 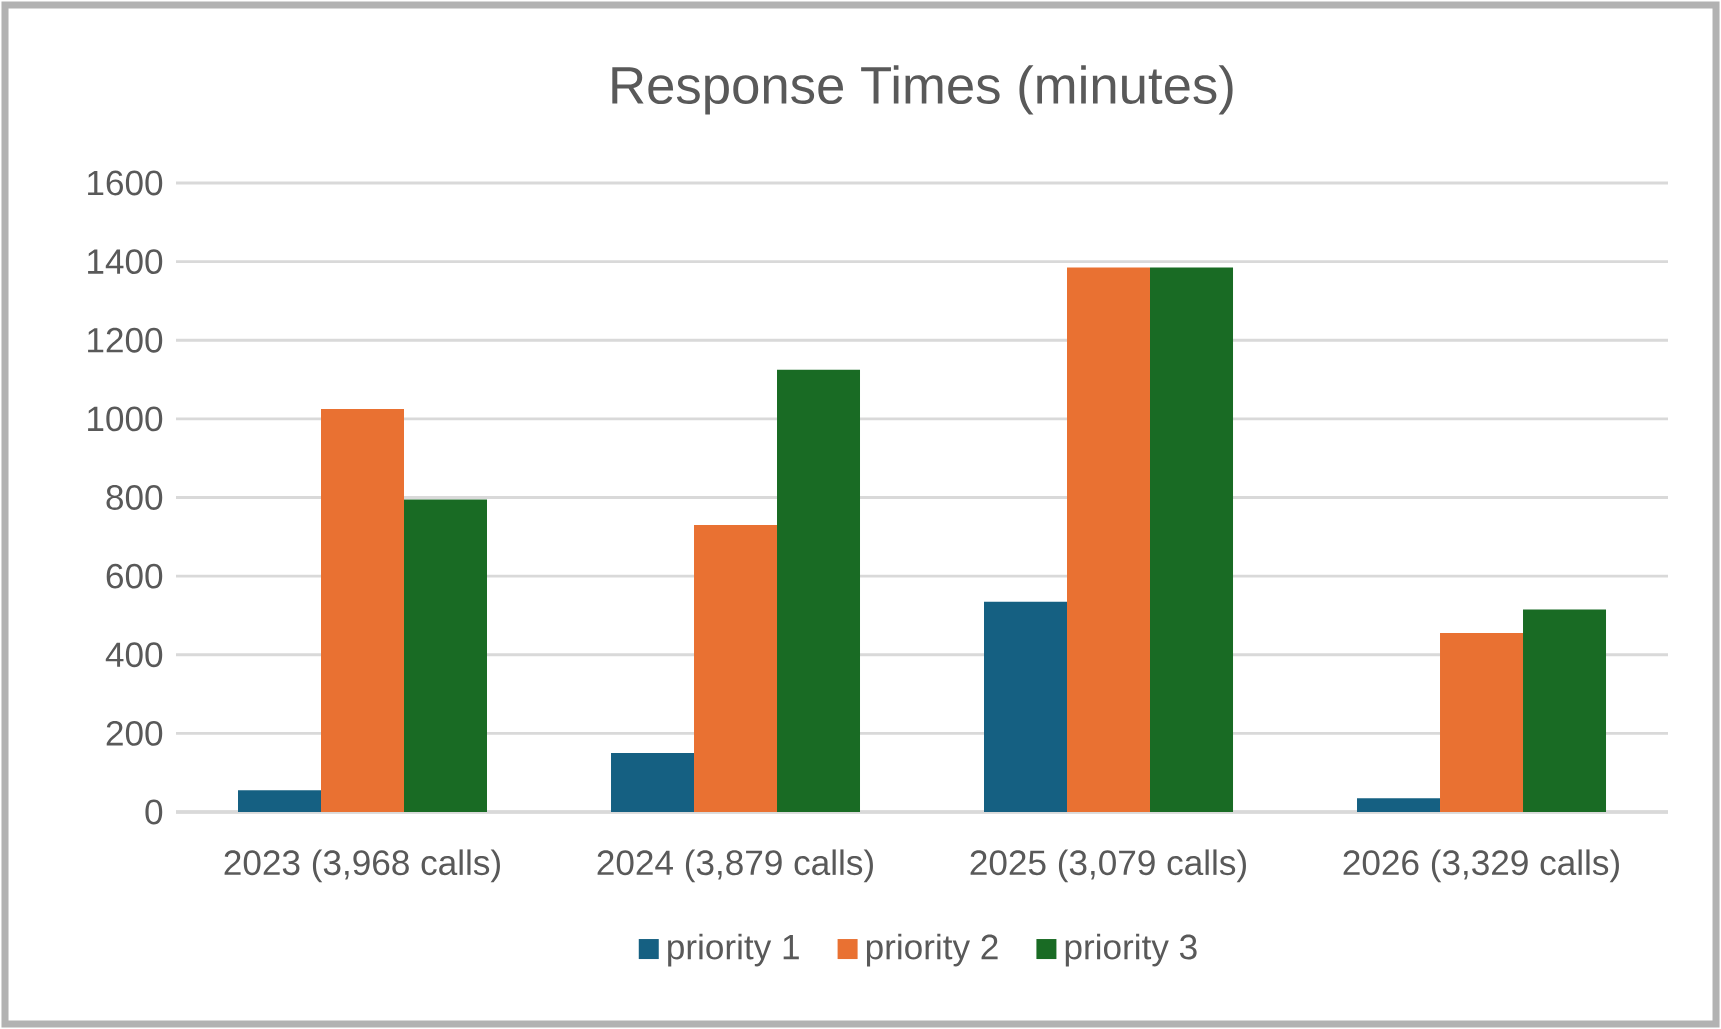 What do you see at coordinates (125, 419) in the screenshot?
I see `y-tick-label: 1000` at bounding box center [125, 419].